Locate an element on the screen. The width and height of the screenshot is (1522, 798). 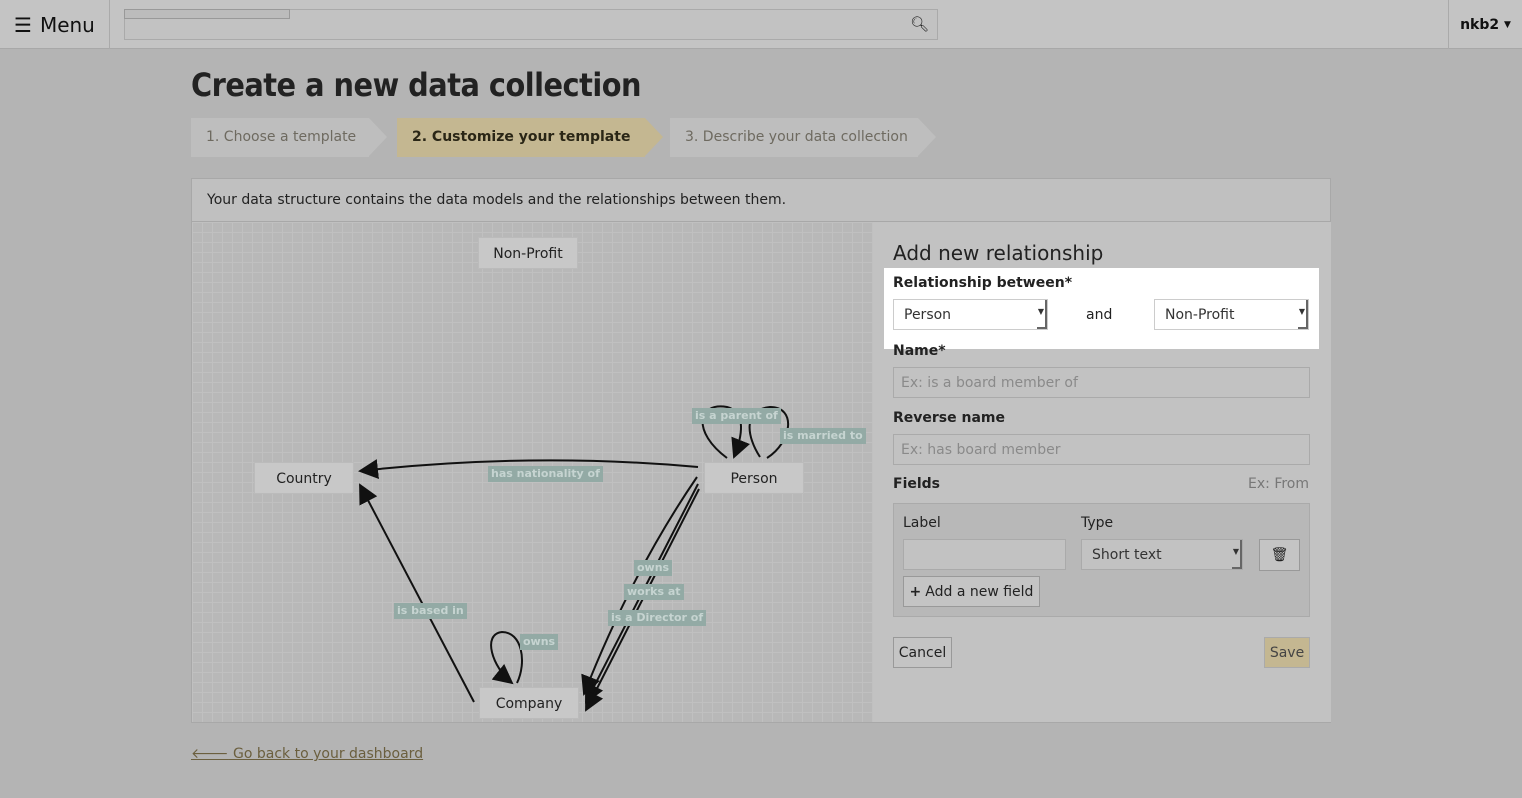
top-bar: ☰ Menu 🔍︎ nkb2 ▼ is located at coordinates (761, 24).